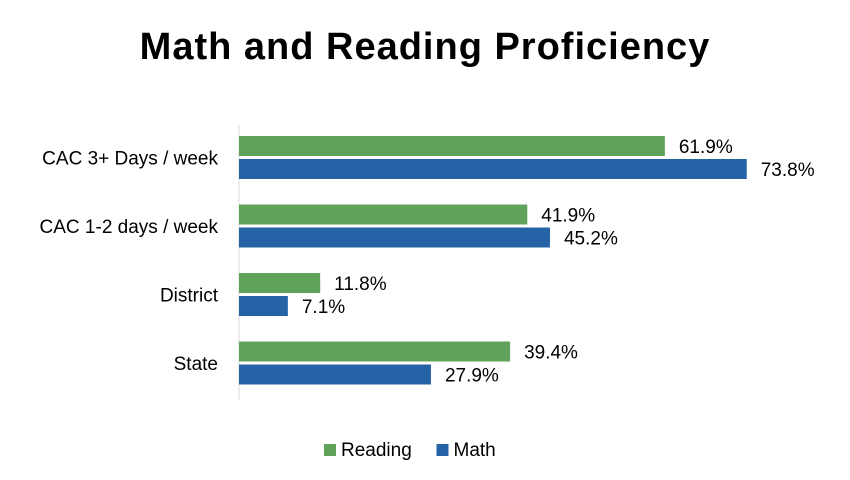  I want to click on legend: Reading Math, so click(410, 450).